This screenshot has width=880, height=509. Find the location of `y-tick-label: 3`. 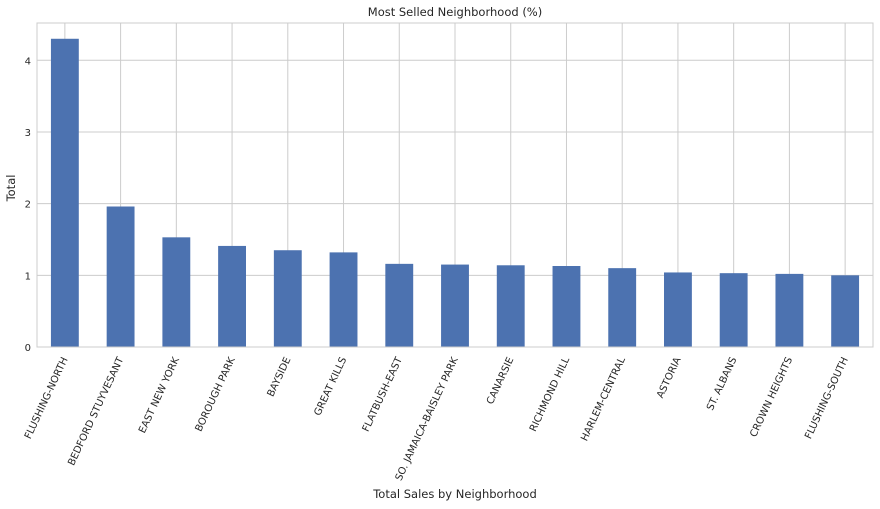

y-tick-label: 3 is located at coordinates (28, 133).